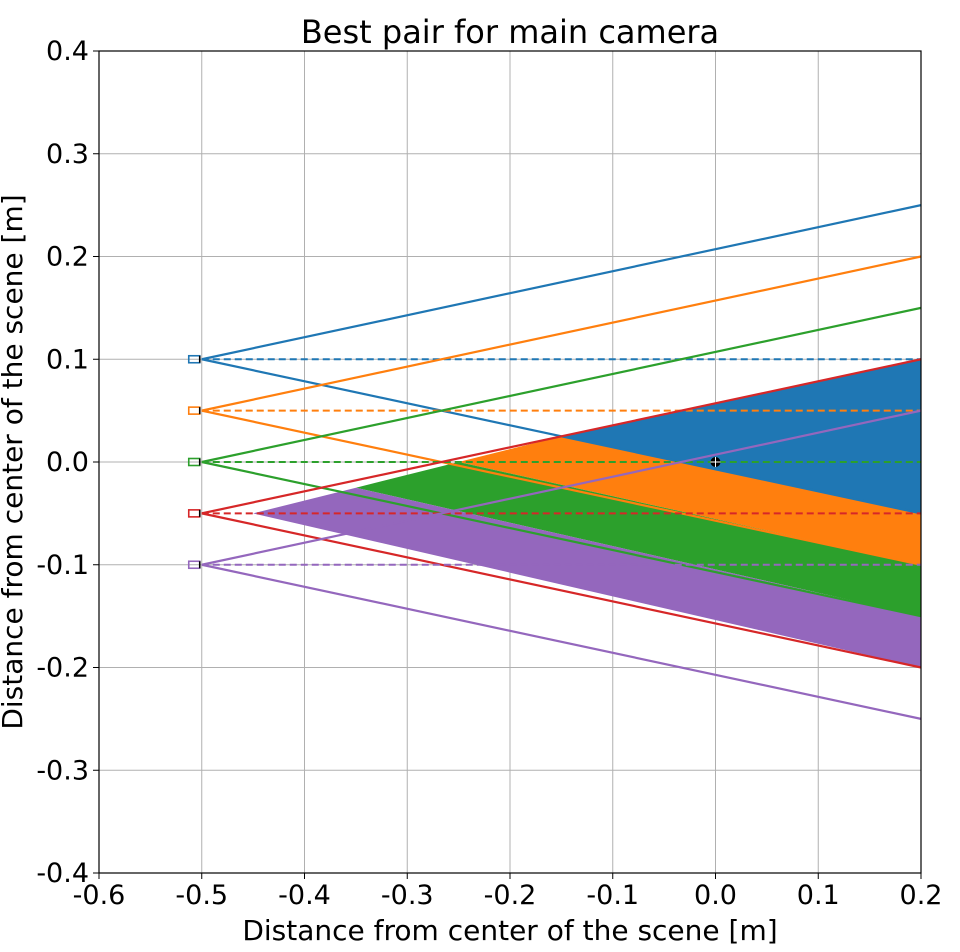 This screenshot has height=952, width=960. What do you see at coordinates (62, 668) in the screenshot?
I see `y-tick-label: -0.2` at bounding box center [62, 668].